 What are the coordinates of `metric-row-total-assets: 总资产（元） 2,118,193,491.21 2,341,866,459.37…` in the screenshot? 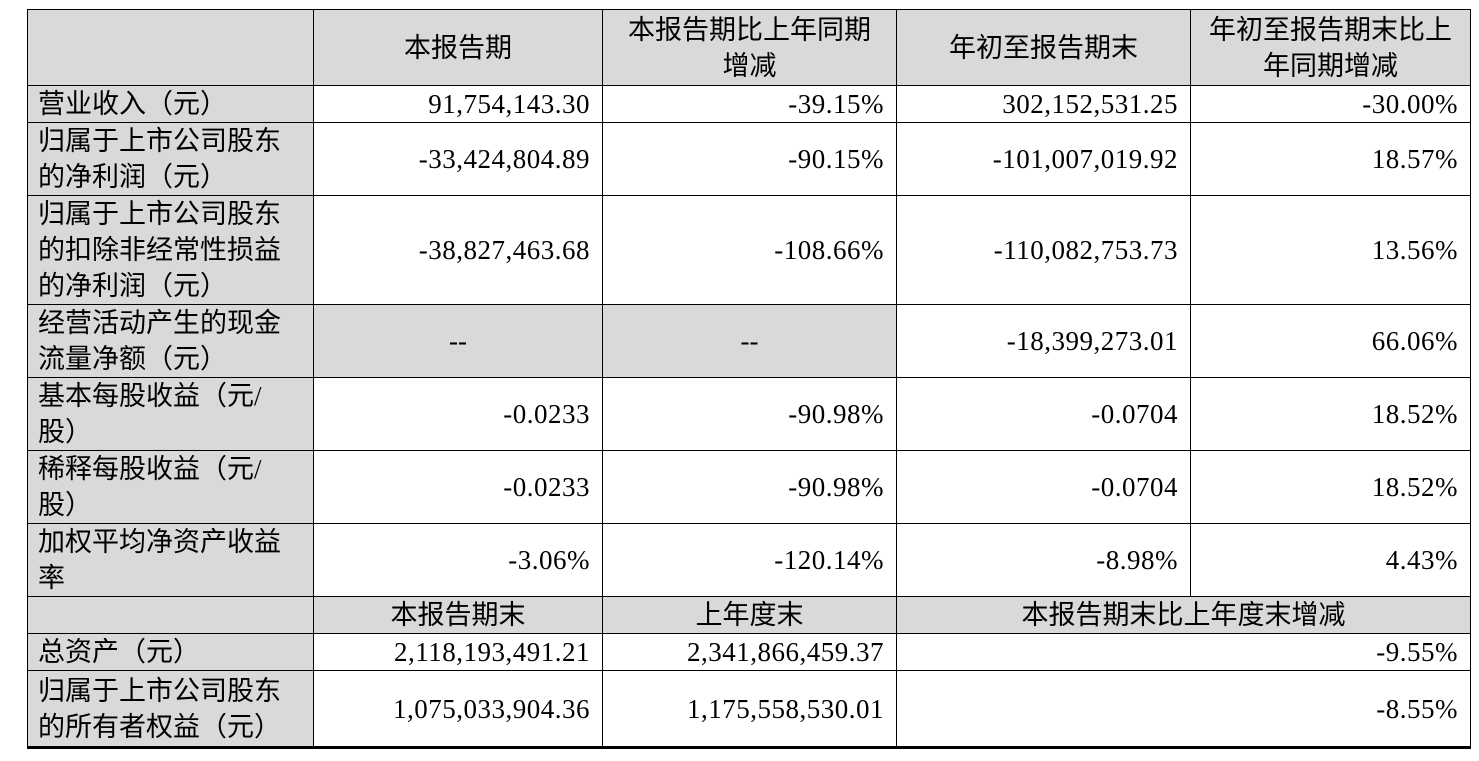 It's located at (749, 652).